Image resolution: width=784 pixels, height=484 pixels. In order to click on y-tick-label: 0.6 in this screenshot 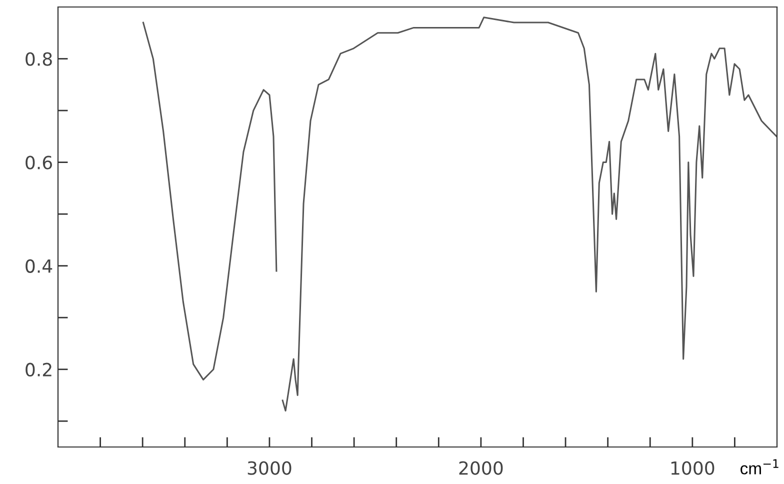, I will do `click(39, 163)`.